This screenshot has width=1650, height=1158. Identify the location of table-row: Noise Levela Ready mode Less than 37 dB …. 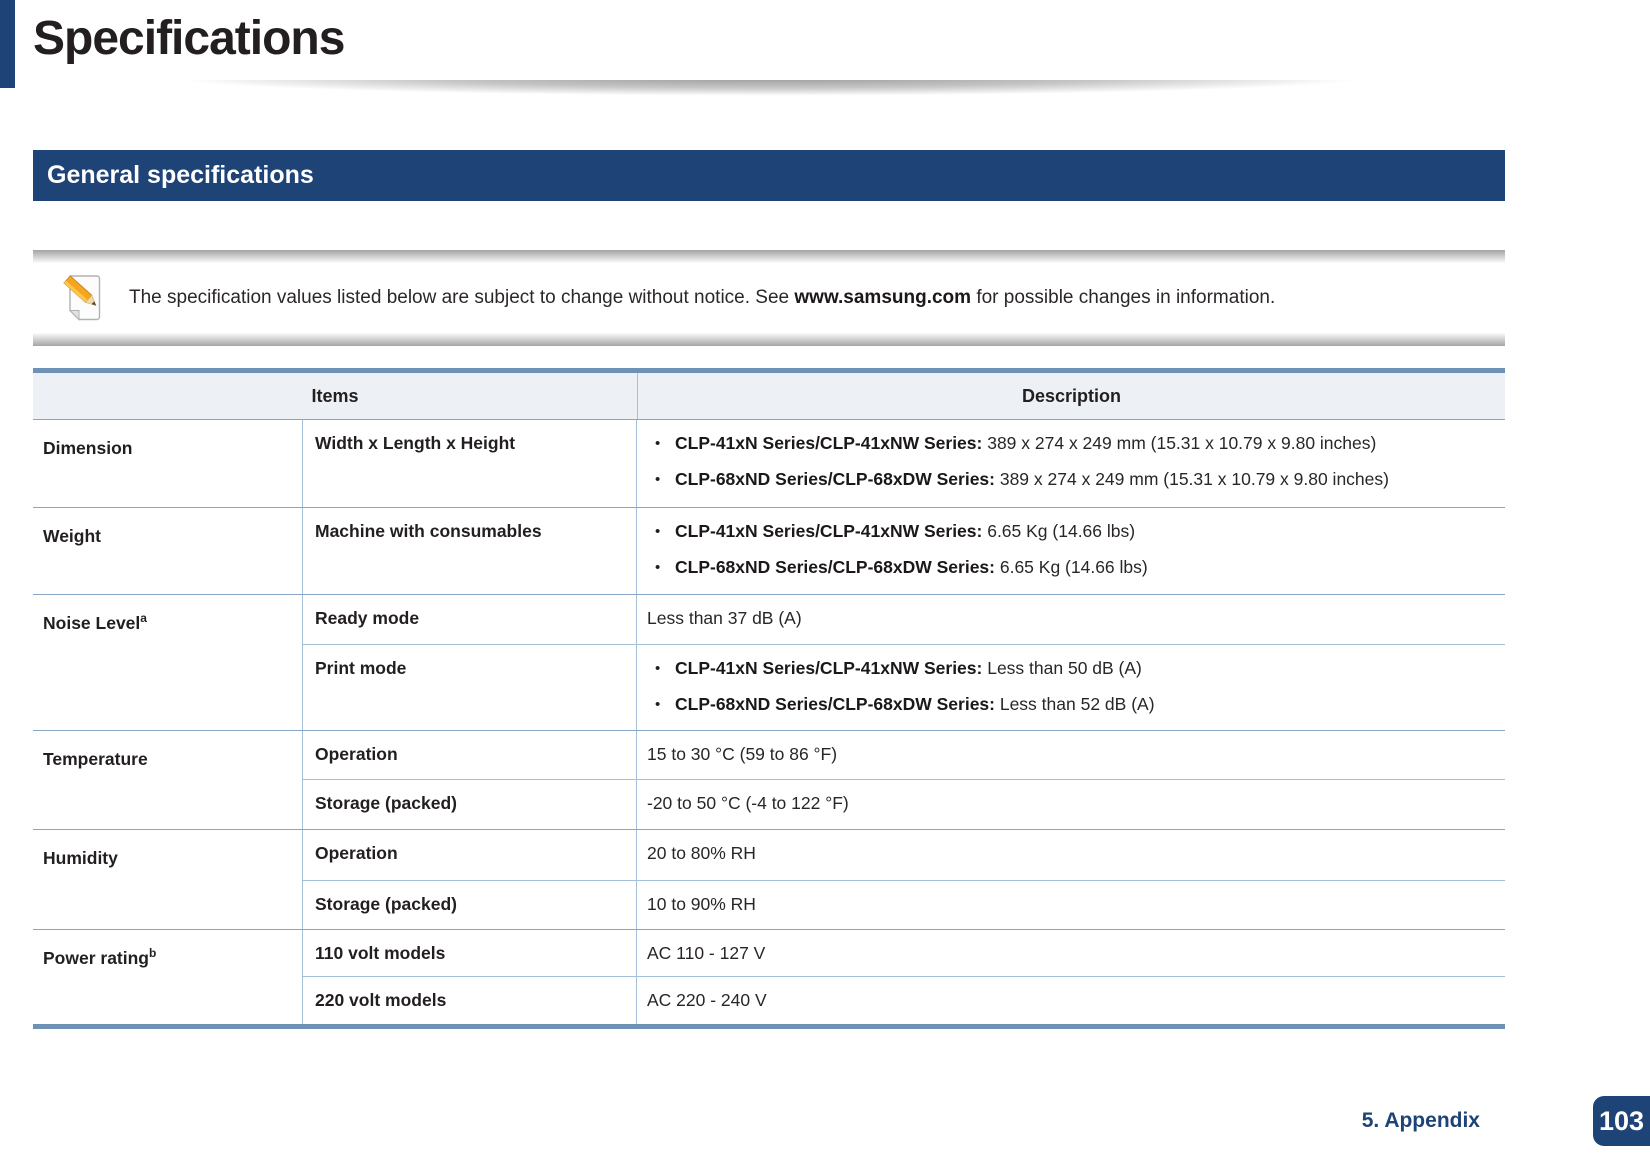
(769, 662).